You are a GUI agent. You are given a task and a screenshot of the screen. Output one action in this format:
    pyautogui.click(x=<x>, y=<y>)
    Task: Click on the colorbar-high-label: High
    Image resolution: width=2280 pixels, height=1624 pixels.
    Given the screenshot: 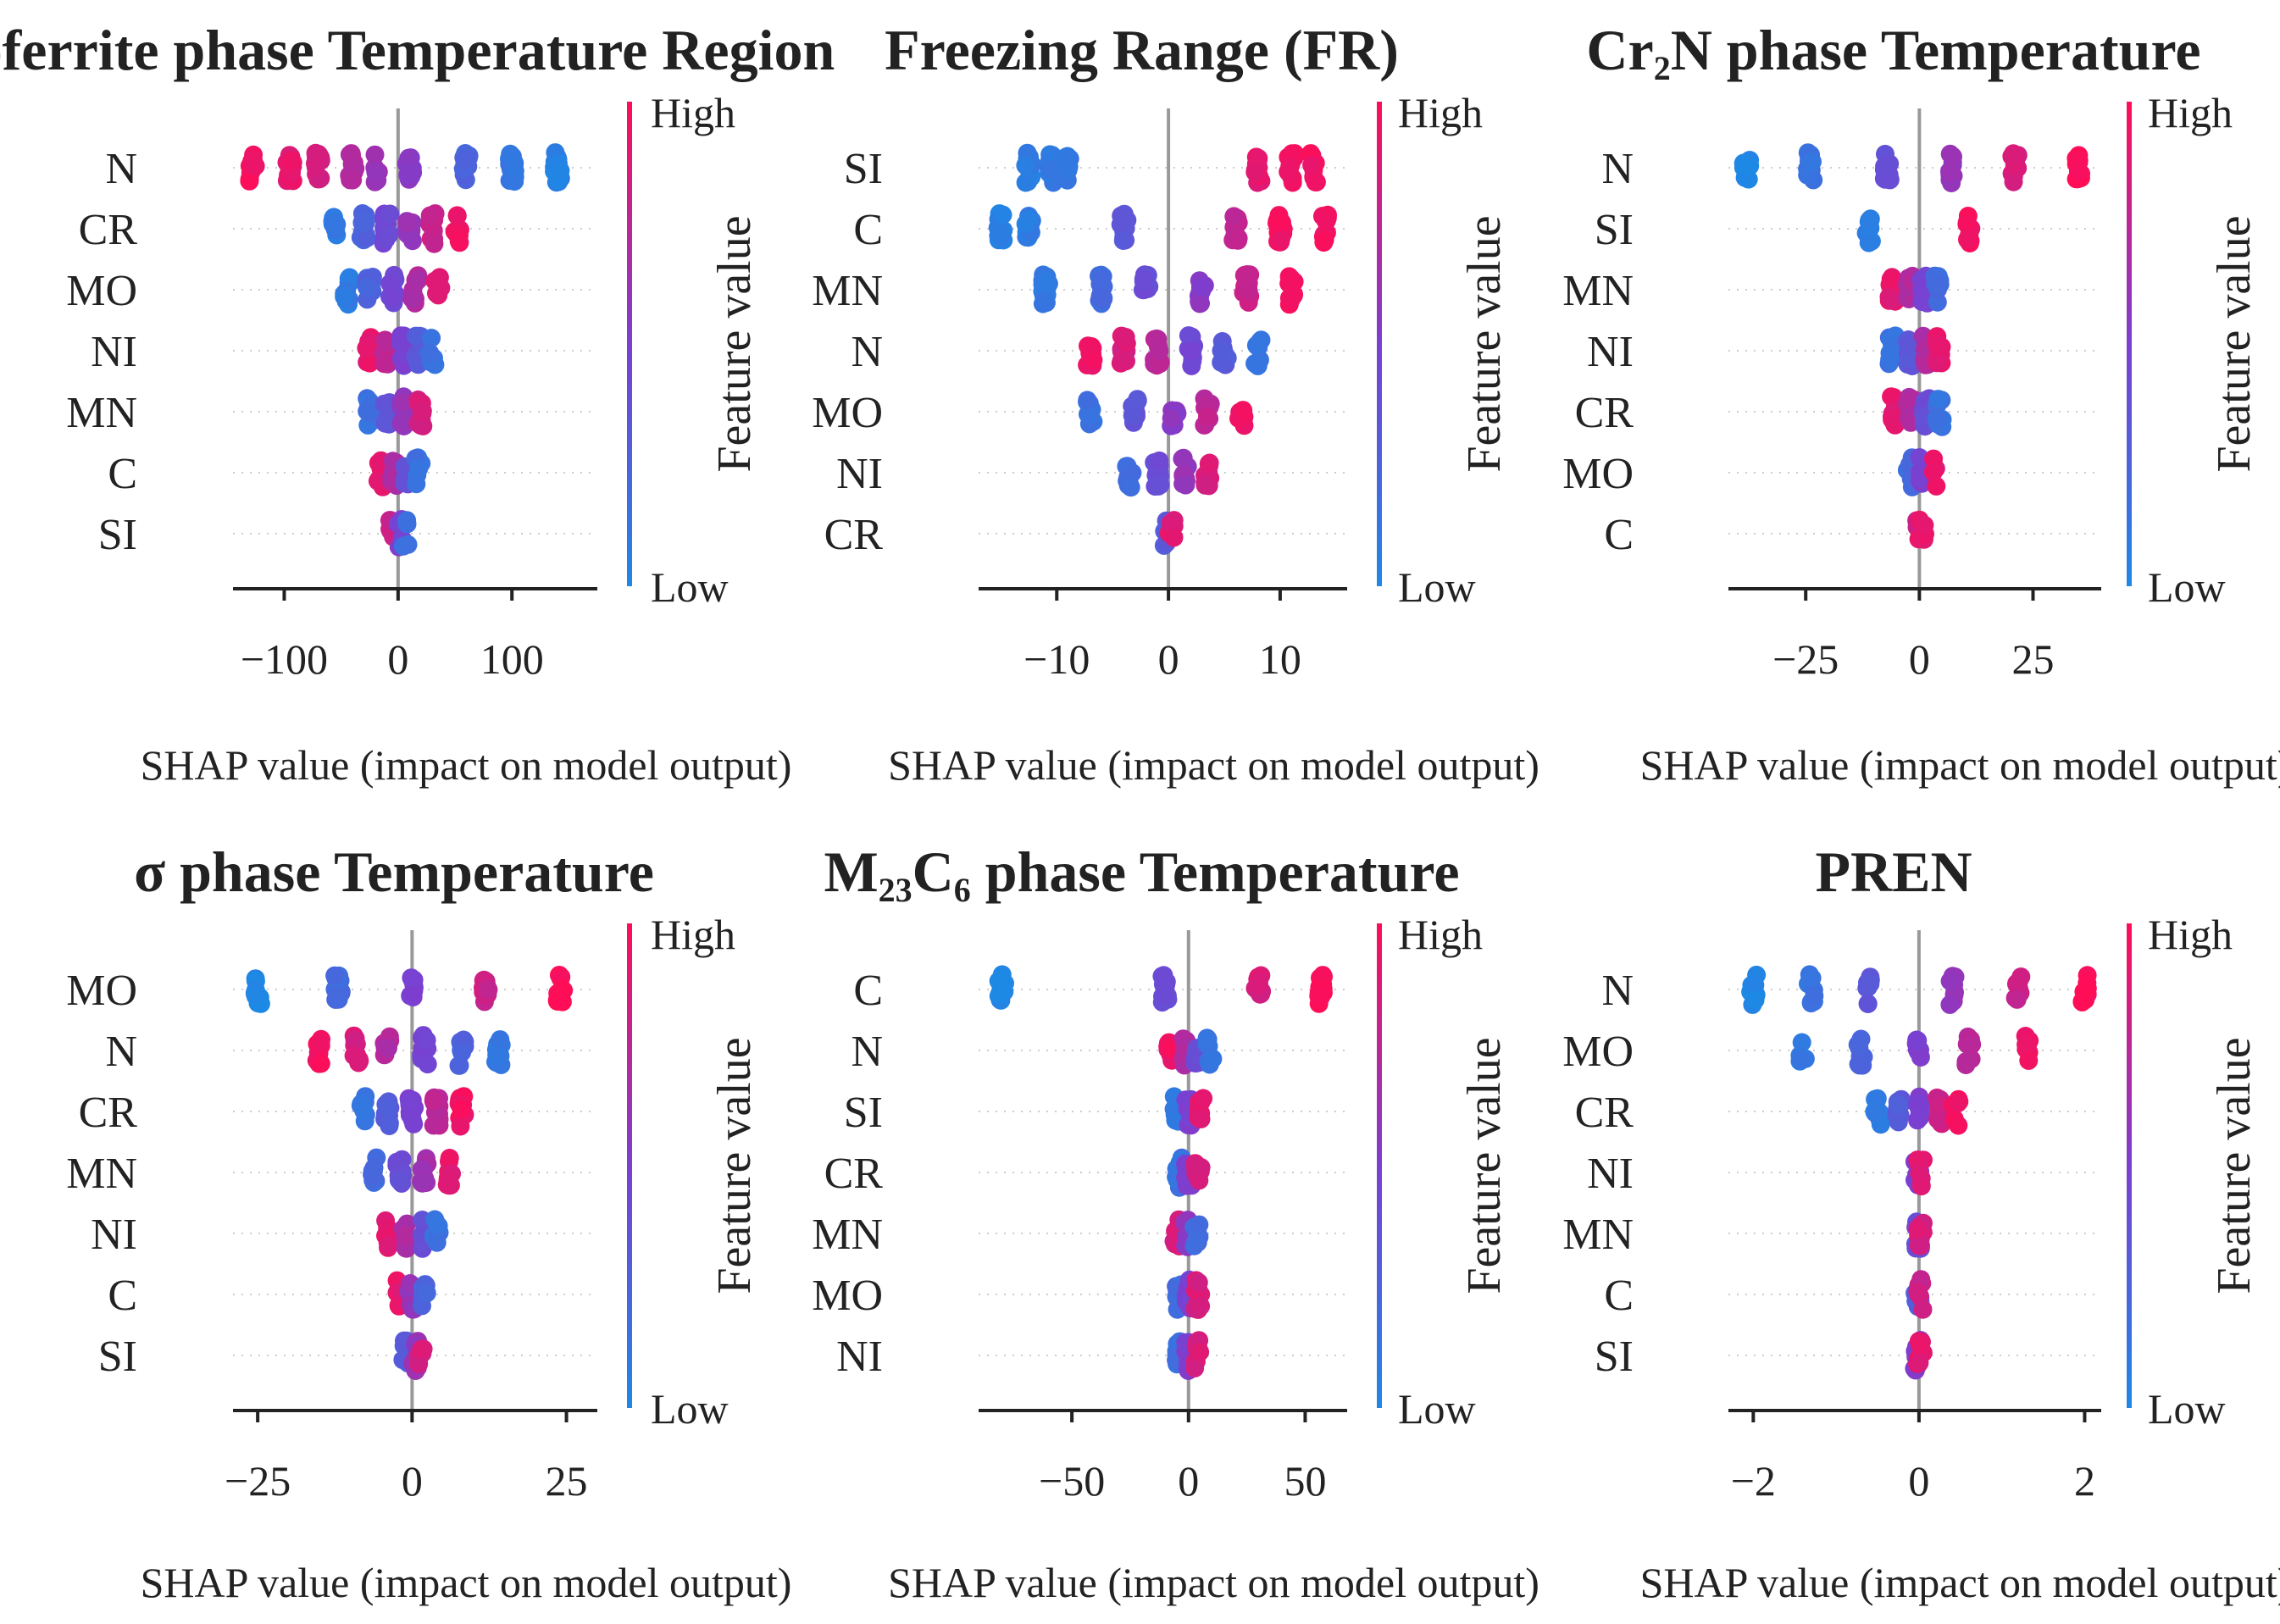 What is the action you would take?
    pyautogui.click(x=2190, y=113)
    